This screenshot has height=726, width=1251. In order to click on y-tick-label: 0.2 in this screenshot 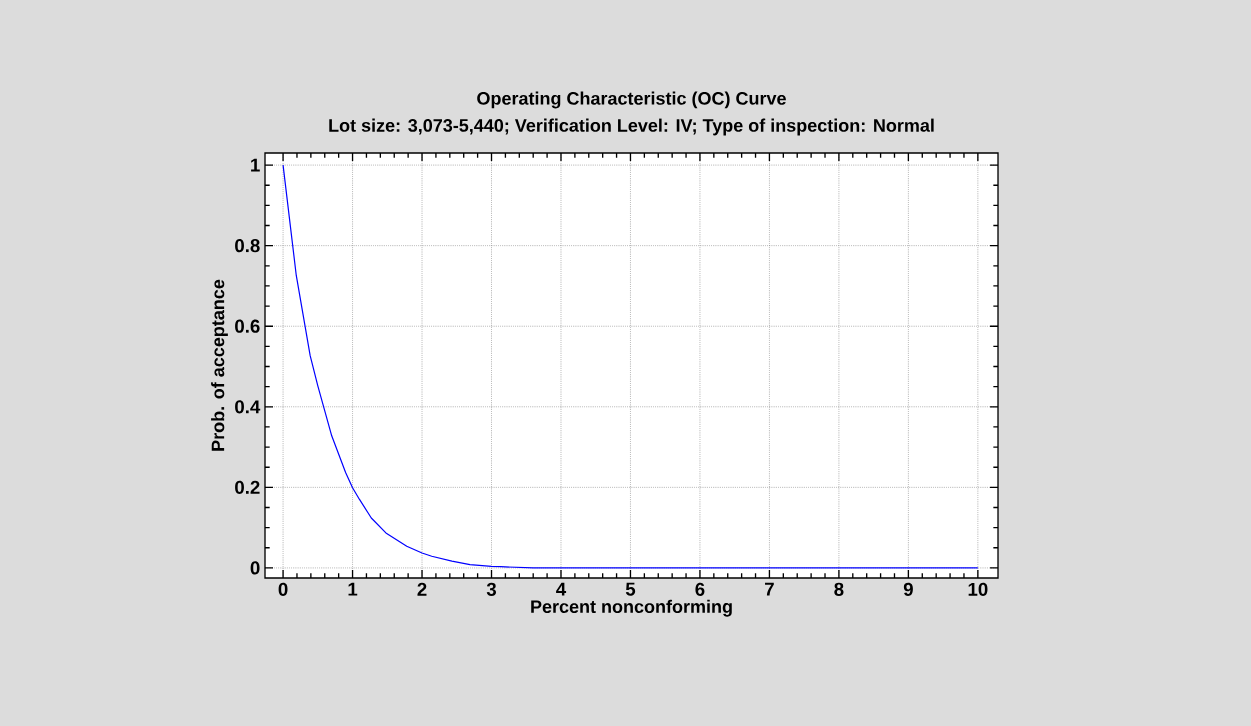, I will do `click(247, 487)`.